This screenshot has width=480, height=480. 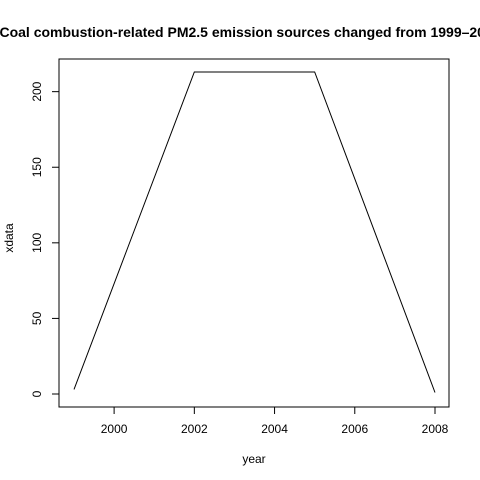 What do you see at coordinates (37, 167) in the screenshot?
I see `y-tick-label: 150` at bounding box center [37, 167].